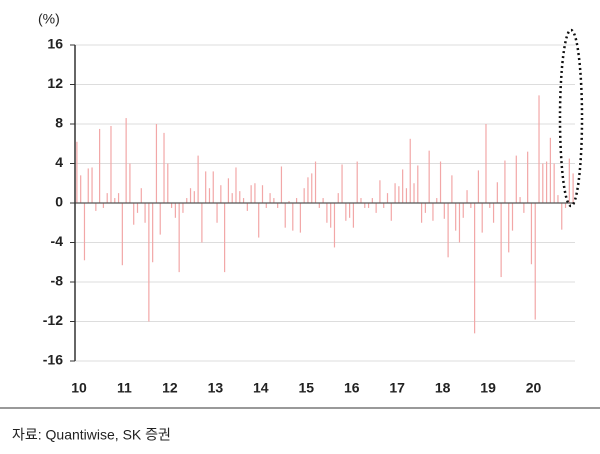 Image resolution: width=600 pixels, height=454 pixels. I want to click on y-tick-label: 4, so click(59, 162).